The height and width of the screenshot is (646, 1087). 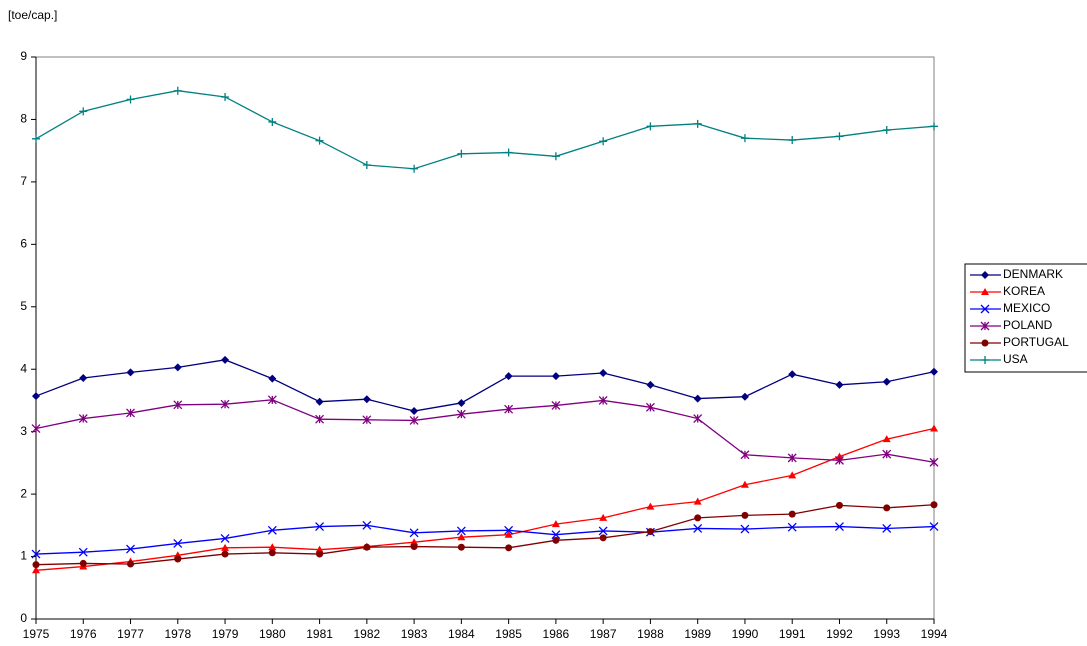 I want to click on y-tick-label: 4, so click(x=23, y=368).